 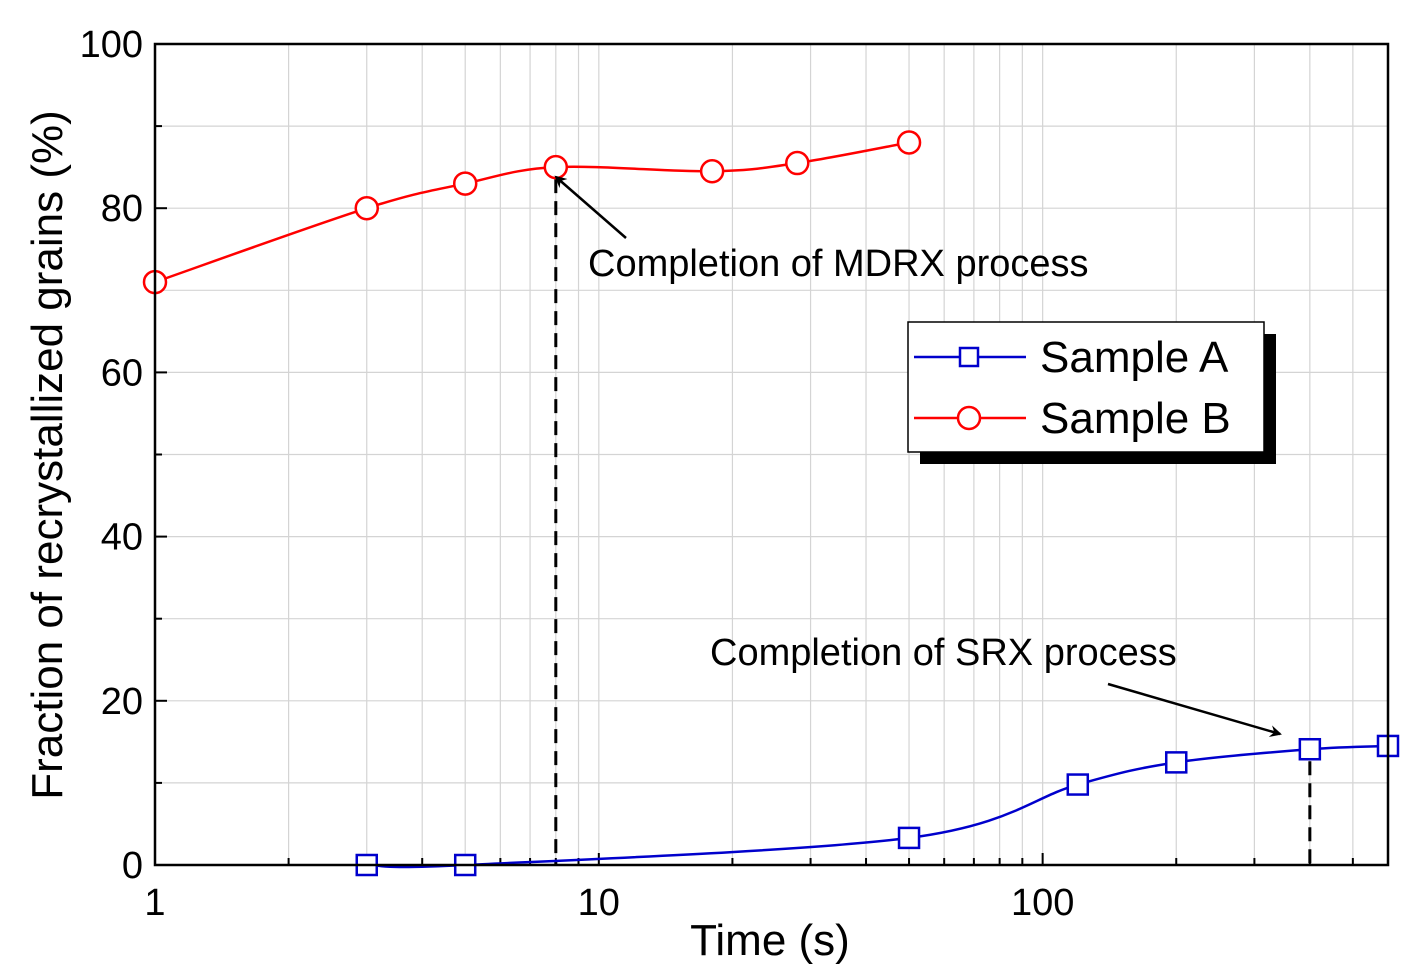 What do you see at coordinates (122, 702) in the screenshot?
I see `y-tick-label: 20` at bounding box center [122, 702].